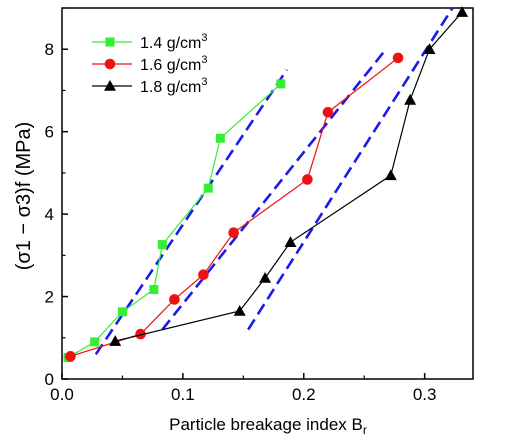 This screenshot has width=512, height=441. Describe the element at coordinates (173, 86) in the screenshot. I see `legend-label: 1.8 g/cm3` at that location.